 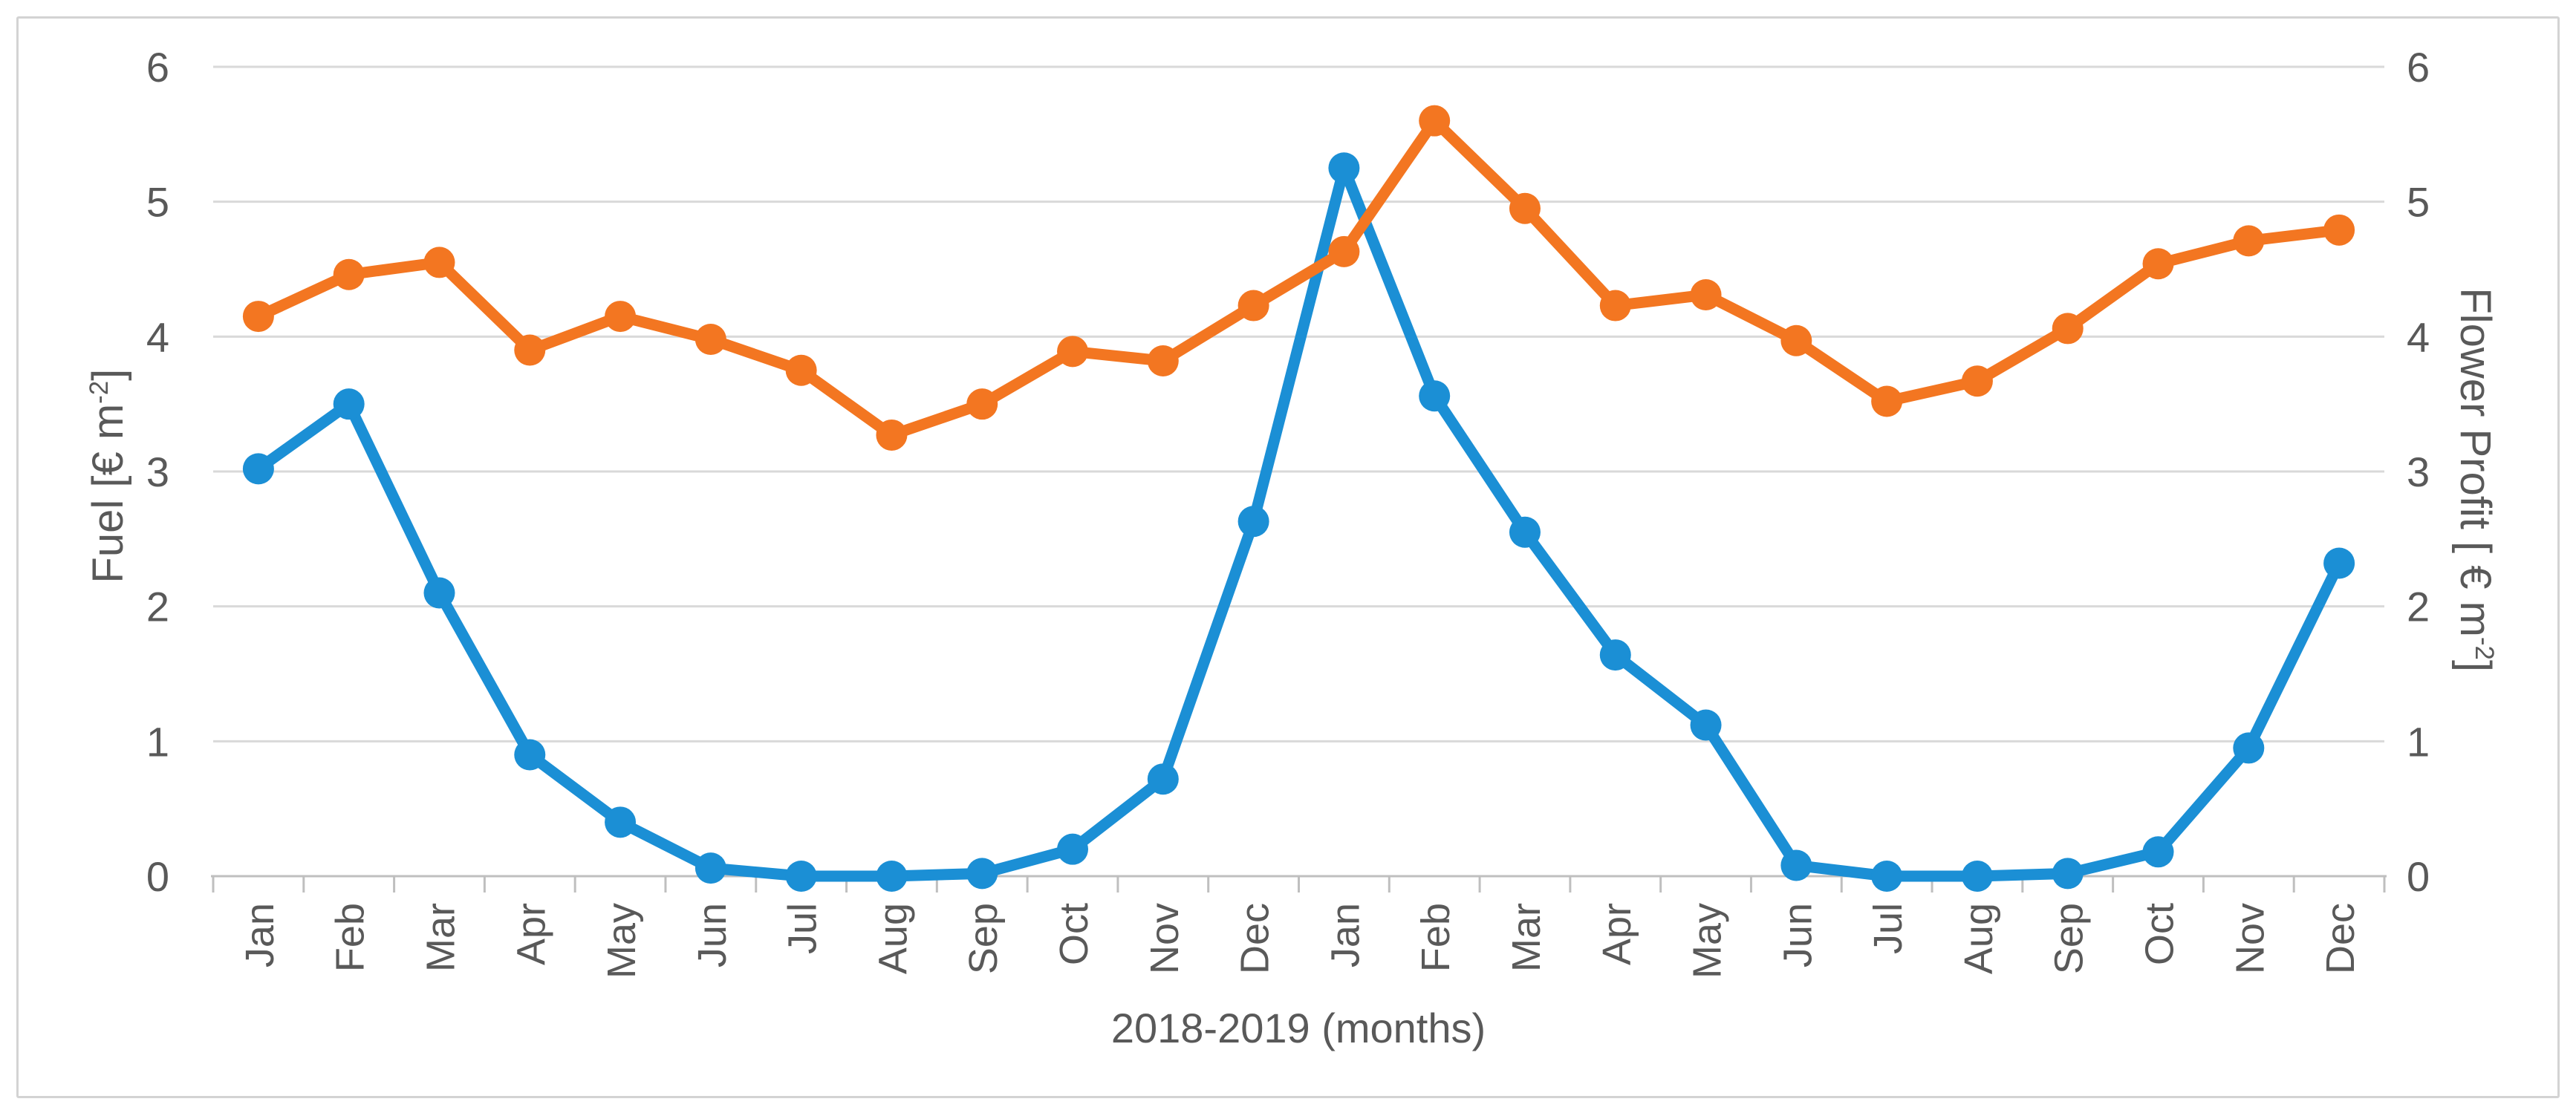 What do you see at coordinates (2418, 607) in the screenshot?
I see `right-tick-label: 2` at bounding box center [2418, 607].